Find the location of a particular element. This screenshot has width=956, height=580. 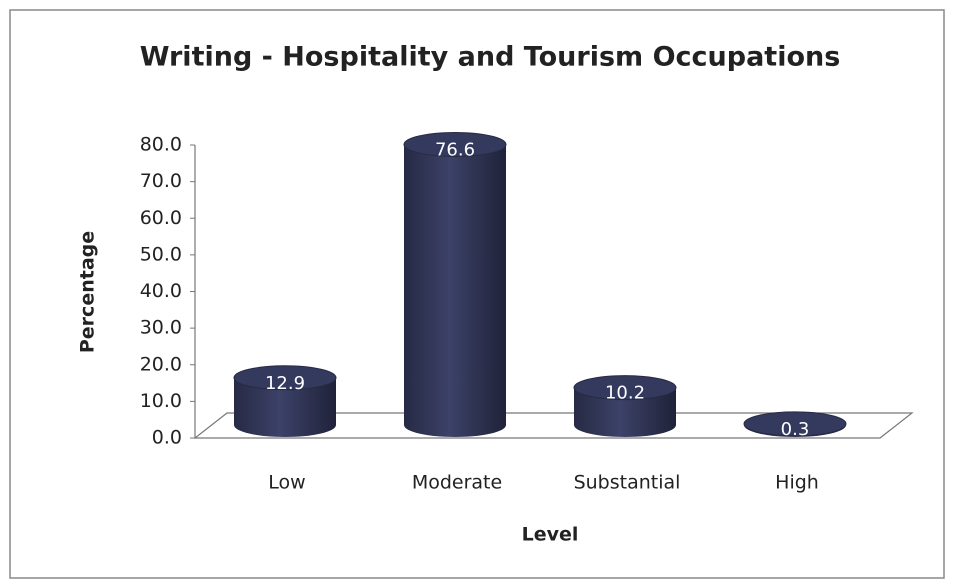

y-tick-label: 70.0 is located at coordinates (161, 181).